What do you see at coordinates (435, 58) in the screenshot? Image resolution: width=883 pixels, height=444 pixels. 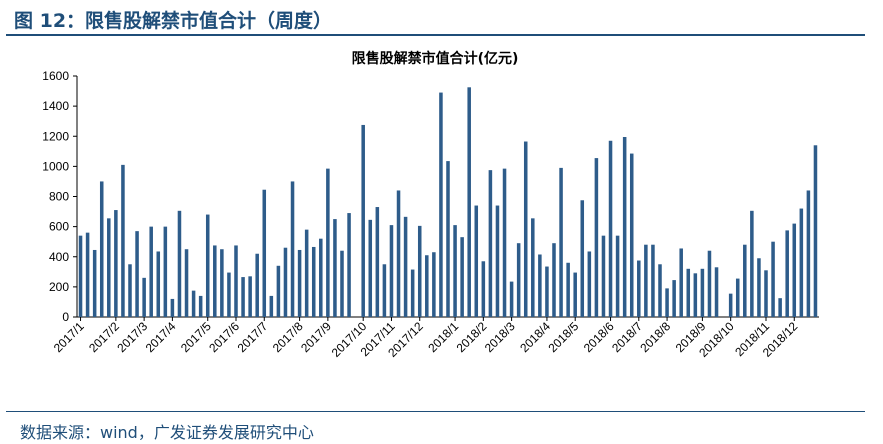 I see `chart-title: 限售股解禁市值合计(亿元)` at bounding box center [435, 58].